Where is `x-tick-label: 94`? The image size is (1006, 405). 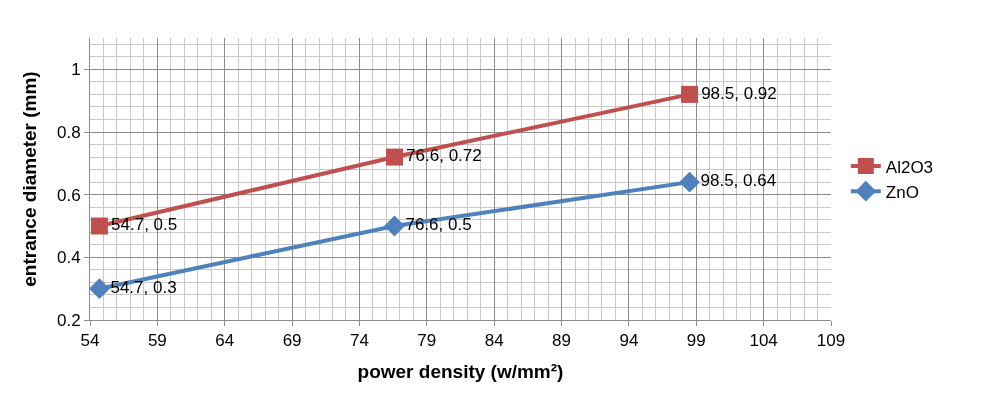 x-tick-label: 94 is located at coordinates (629, 341).